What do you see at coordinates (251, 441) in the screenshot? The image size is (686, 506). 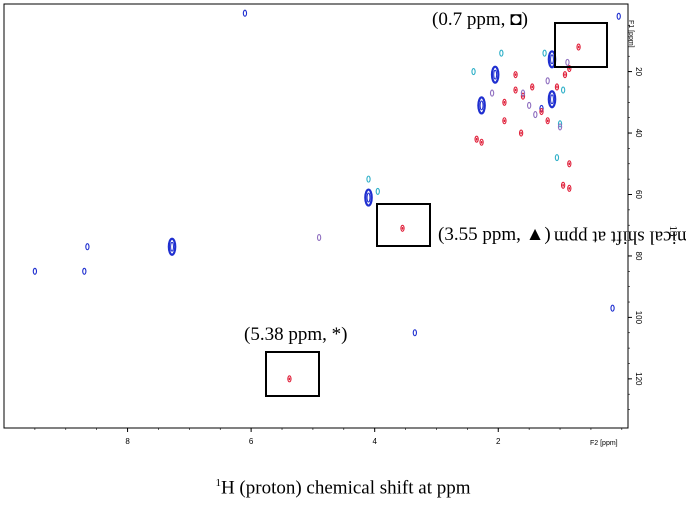 I see `x-tick-label: 6` at bounding box center [251, 441].